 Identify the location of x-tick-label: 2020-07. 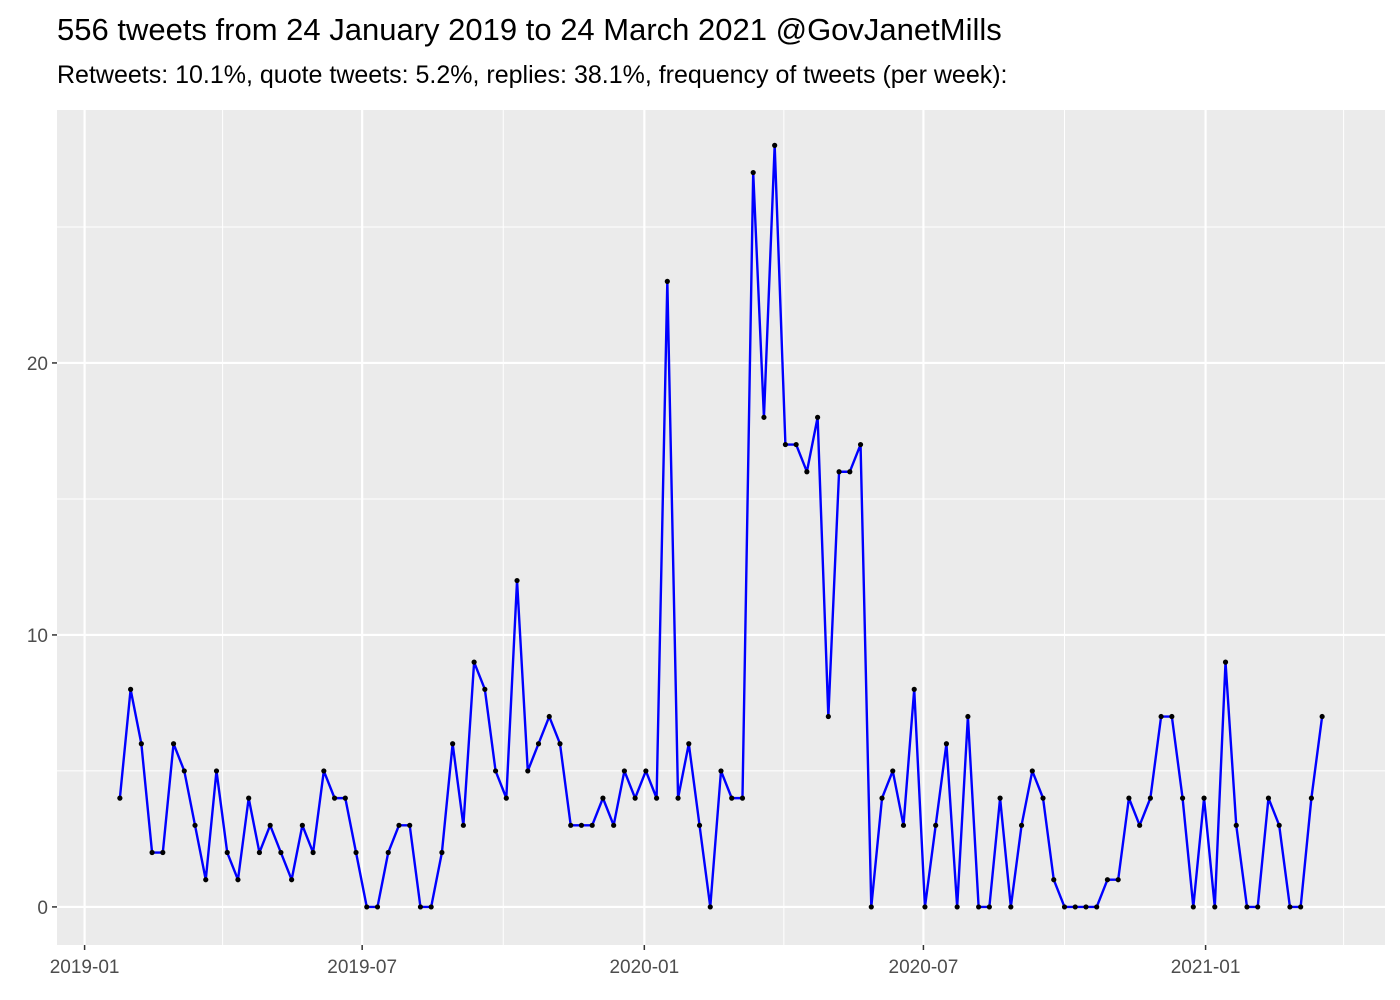
(924, 967).